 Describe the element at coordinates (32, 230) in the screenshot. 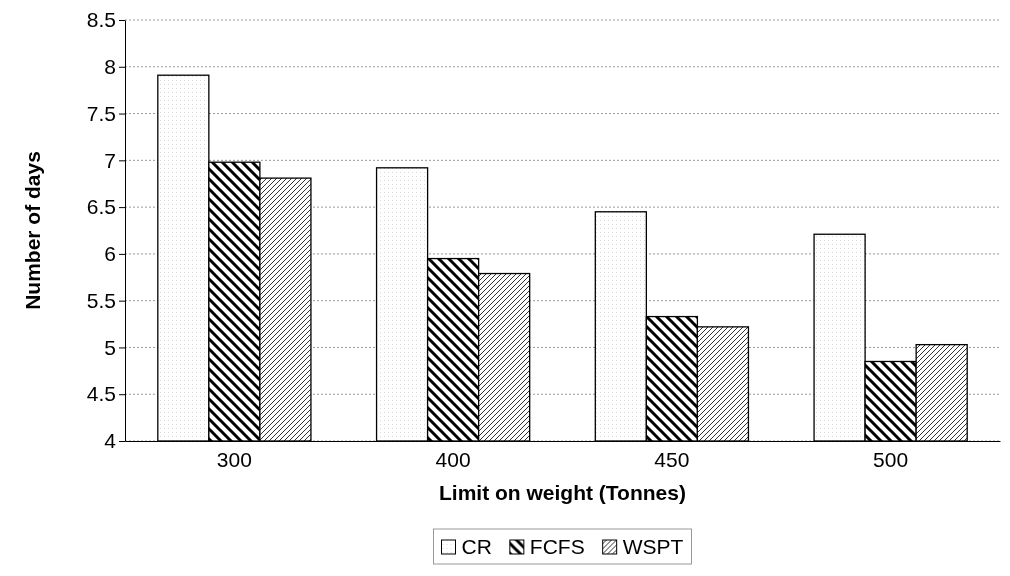

I see `y-axis-title: Number of days` at that location.